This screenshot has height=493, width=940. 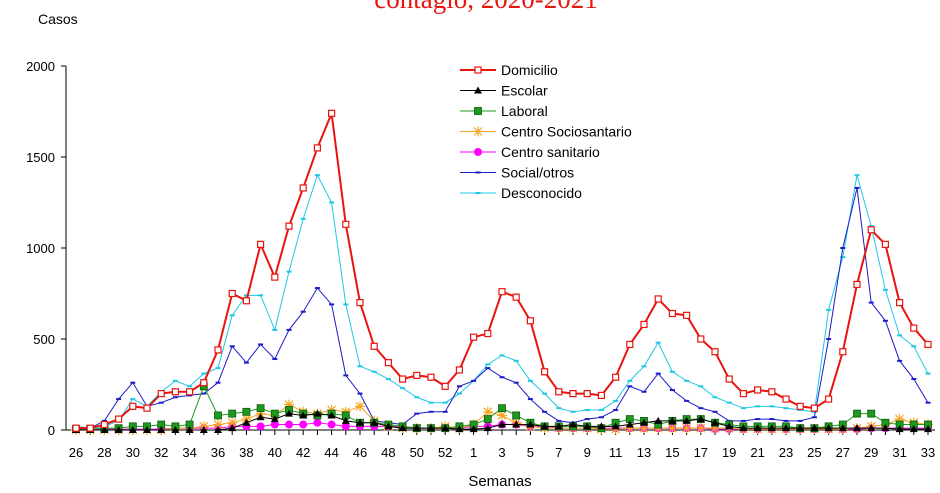 What do you see at coordinates (360, 452) in the screenshot?
I see `x-tick-label: 46` at bounding box center [360, 452].